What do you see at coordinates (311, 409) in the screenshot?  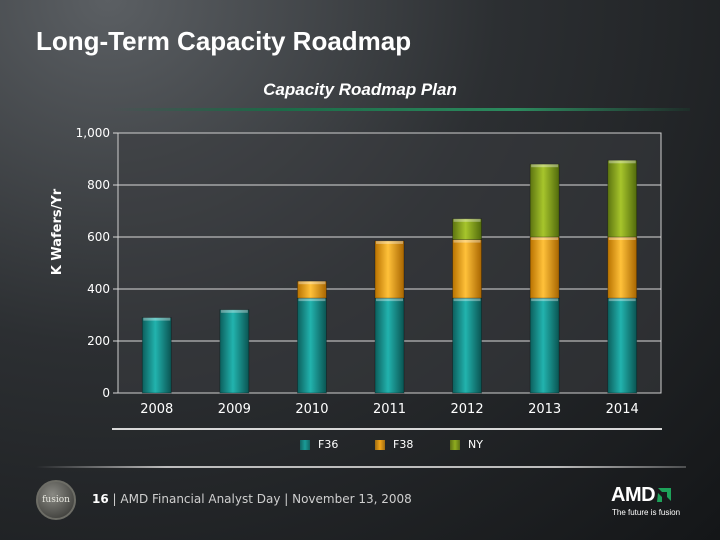 I see `x-tick-label: 2010` at bounding box center [311, 409].